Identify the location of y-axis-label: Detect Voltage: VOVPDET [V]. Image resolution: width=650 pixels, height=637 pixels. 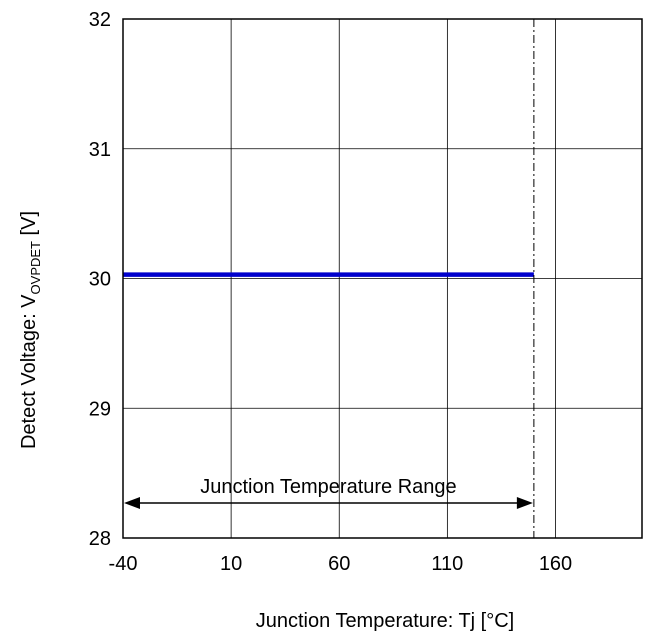
(30, 330).